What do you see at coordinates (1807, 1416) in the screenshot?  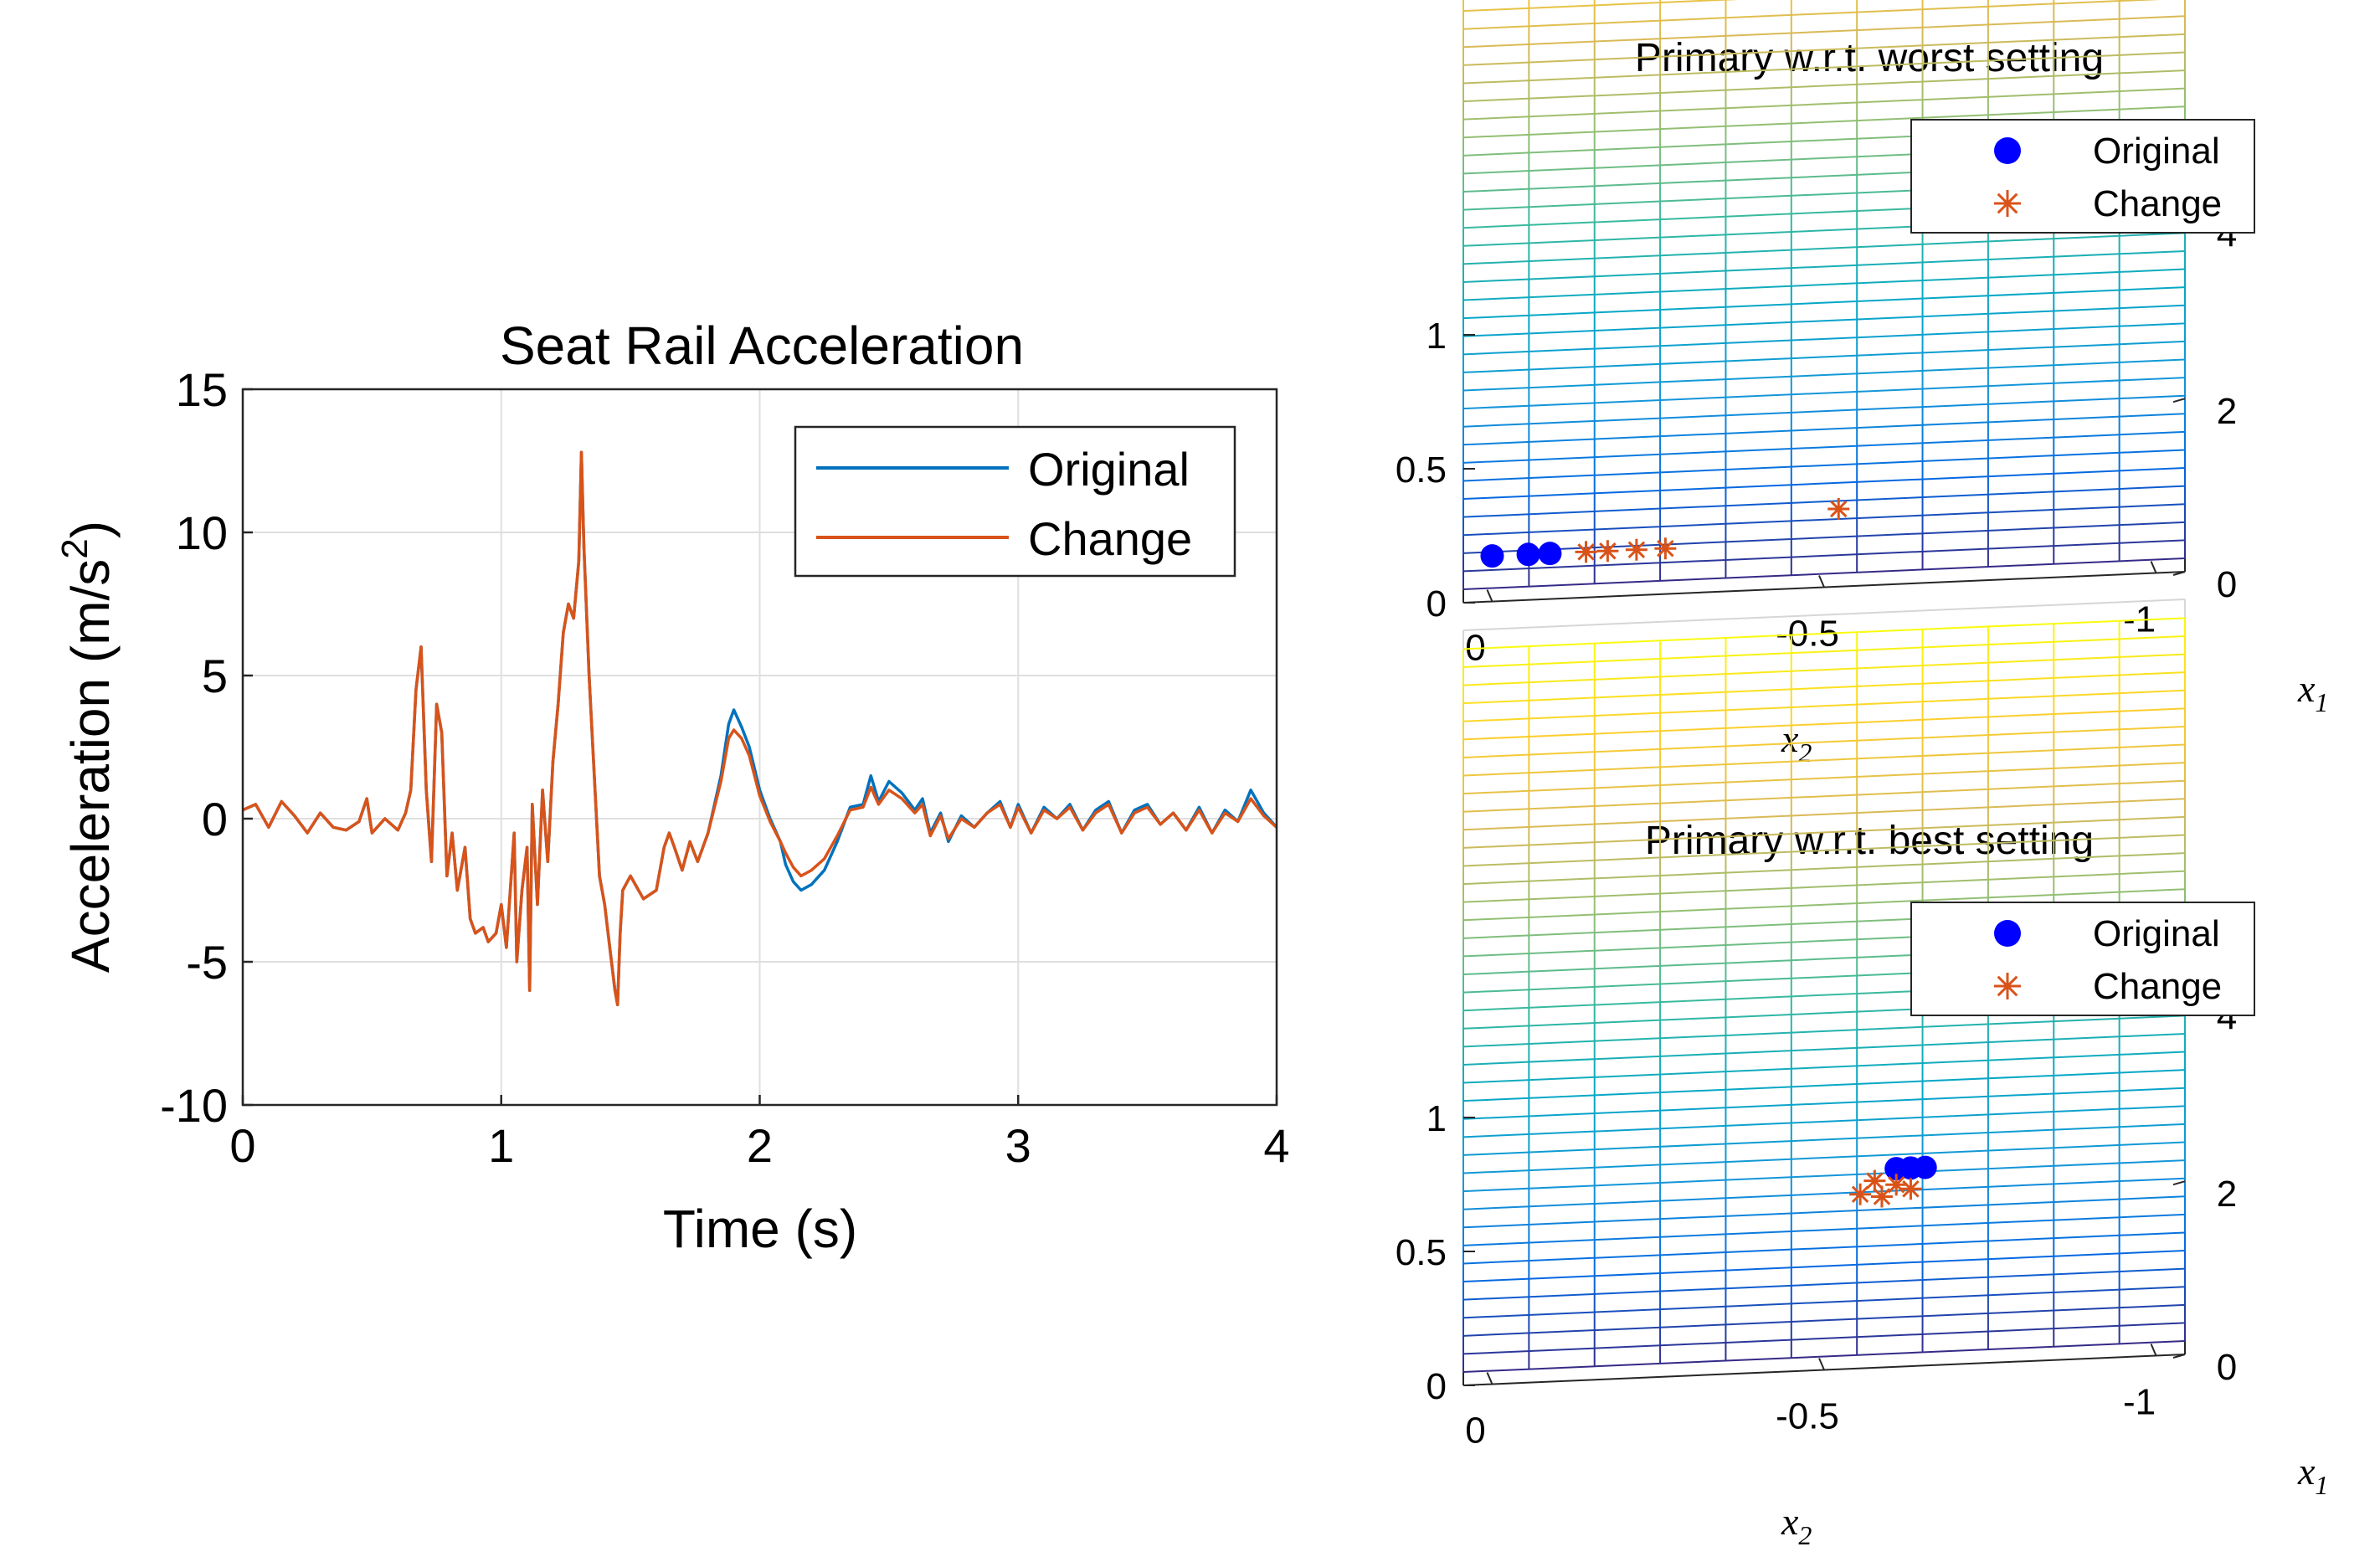 I see `x2-tick-label: -0.5` at bounding box center [1807, 1416].